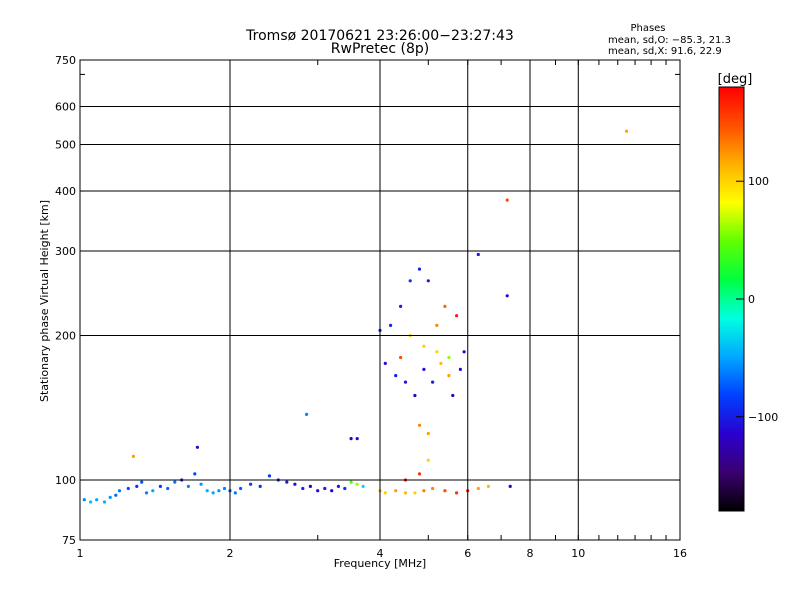 This screenshot has height=600, width=800. I want to click on x-tick-label: 16, so click(680, 553).